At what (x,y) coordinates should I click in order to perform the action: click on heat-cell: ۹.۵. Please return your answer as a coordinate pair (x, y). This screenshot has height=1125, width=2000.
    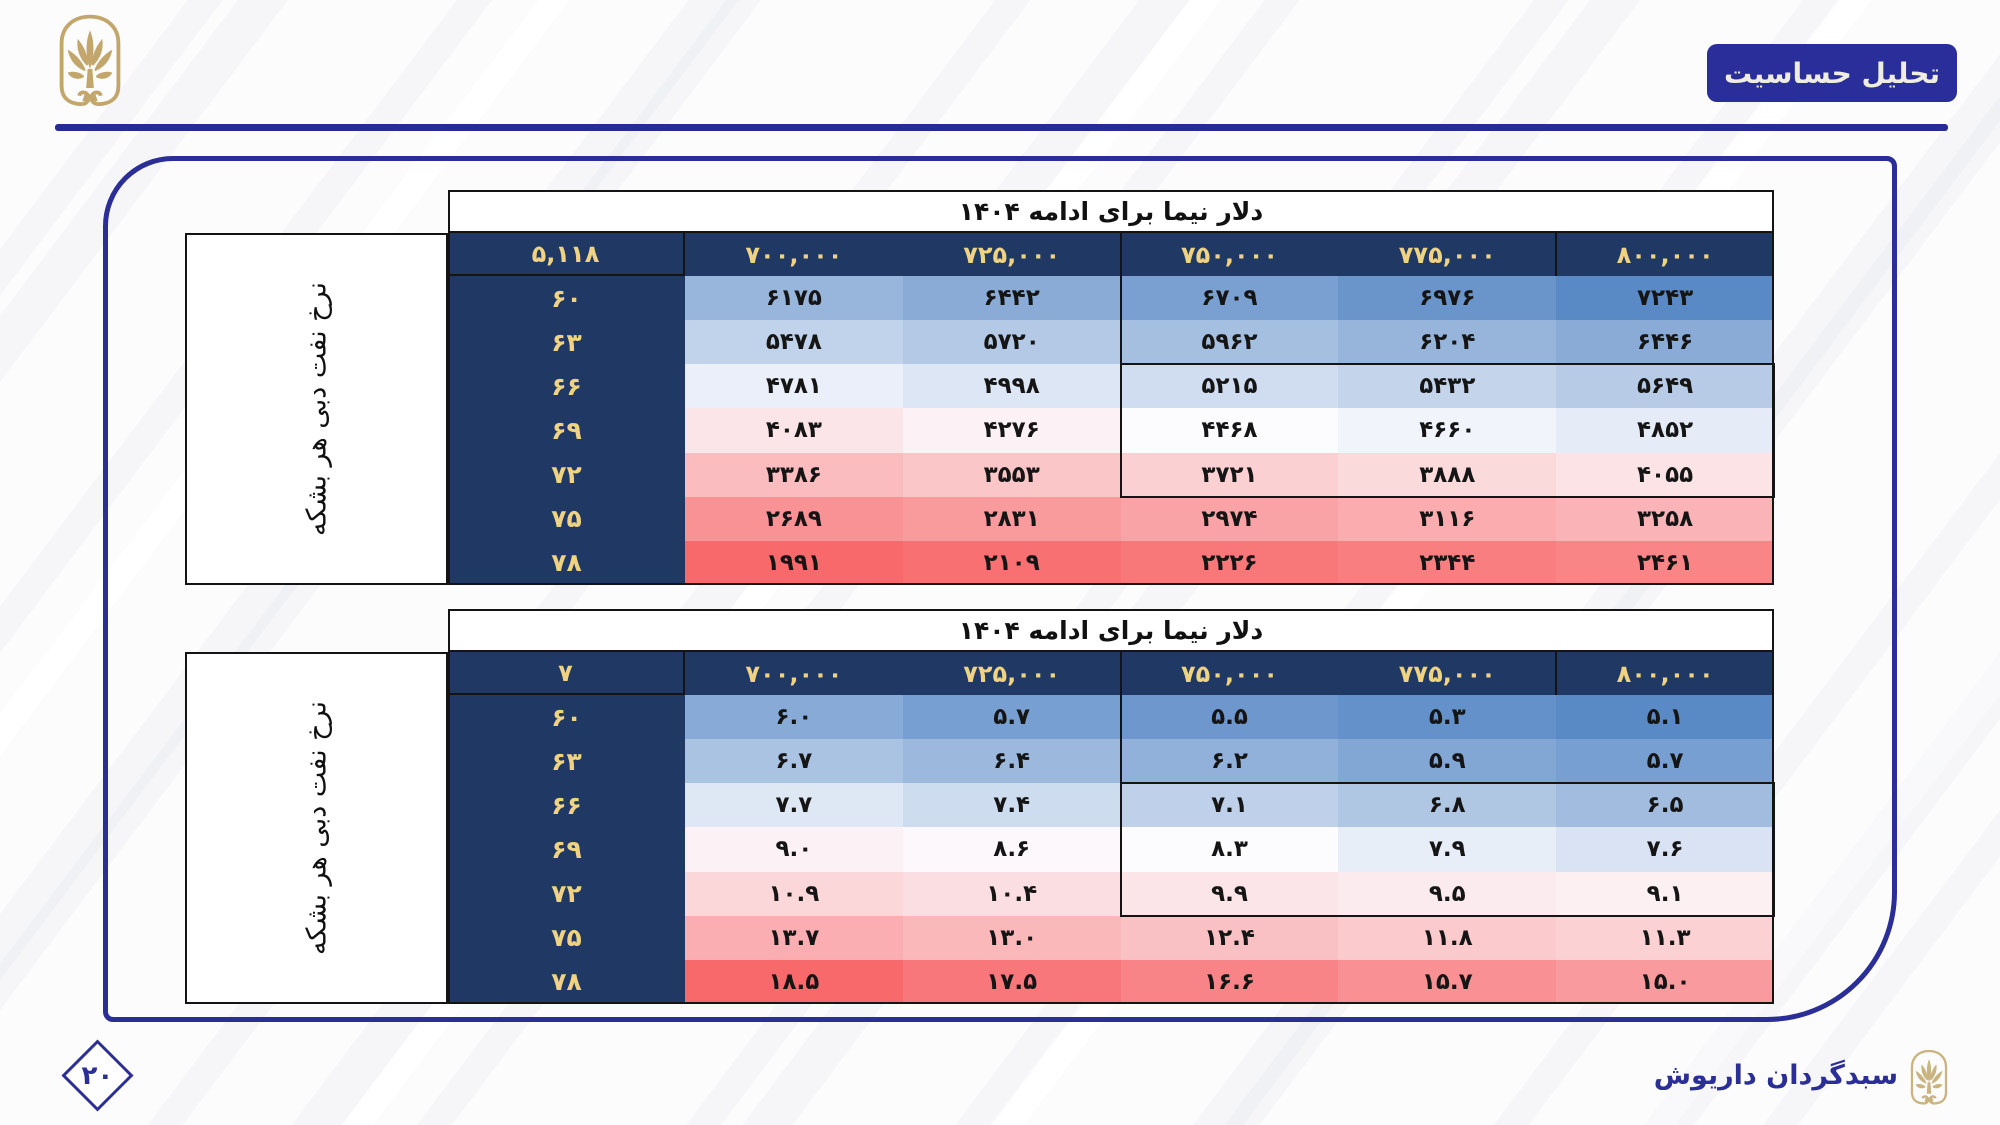
    Looking at the image, I should click on (1447, 893).